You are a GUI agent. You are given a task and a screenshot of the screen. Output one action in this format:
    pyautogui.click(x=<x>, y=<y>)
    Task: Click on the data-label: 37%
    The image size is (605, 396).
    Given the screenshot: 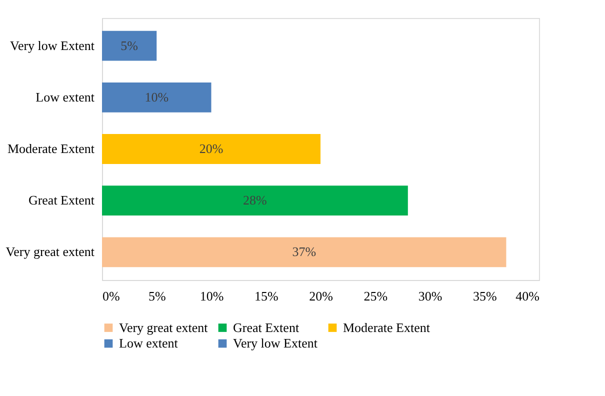 What is the action you would take?
    pyautogui.click(x=304, y=252)
    